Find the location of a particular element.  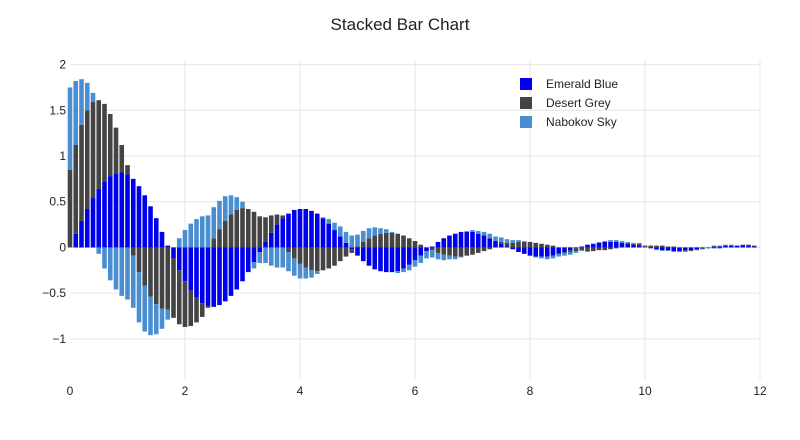

legend: Emerald Blue Desert Grey Nabokov Sky is located at coordinates (569, 103).